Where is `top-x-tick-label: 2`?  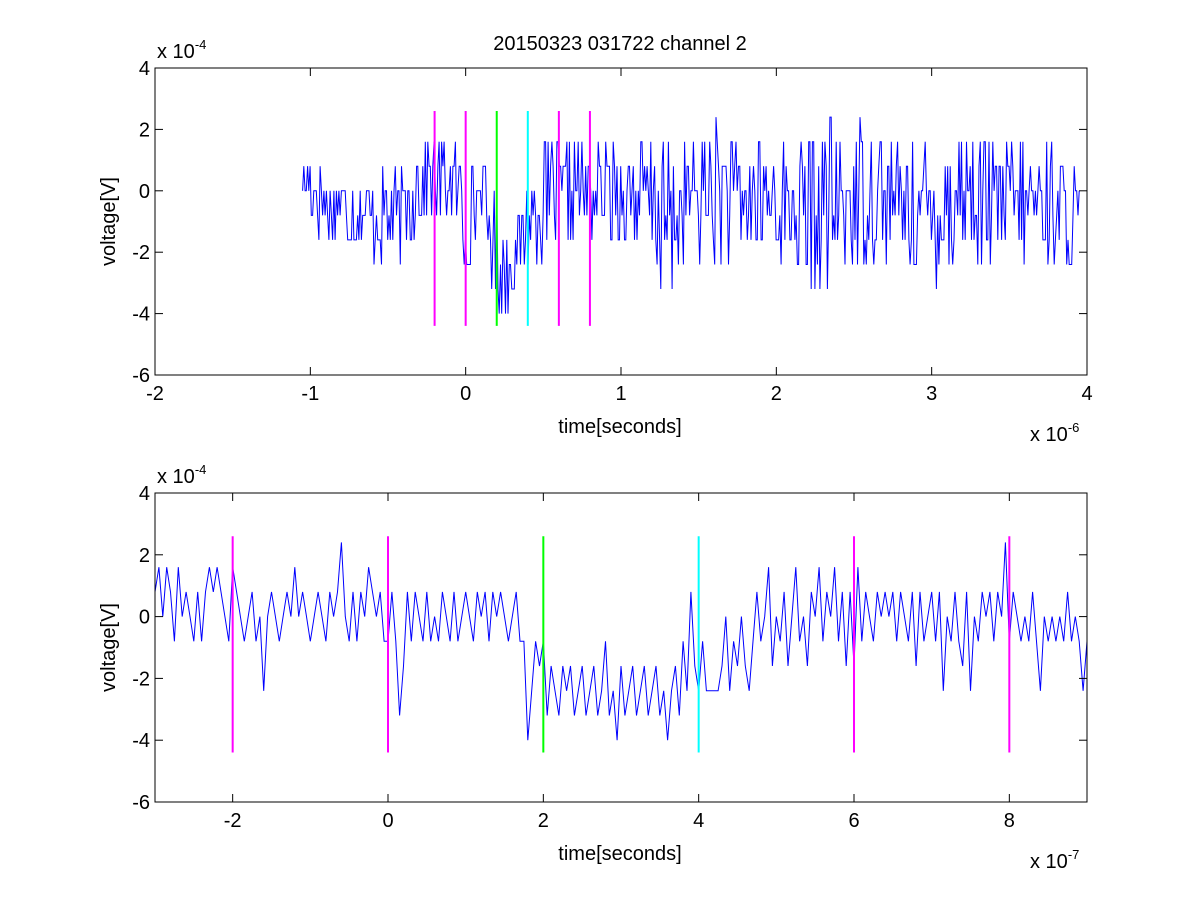 top-x-tick-label: 2 is located at coordinates (776, 394).